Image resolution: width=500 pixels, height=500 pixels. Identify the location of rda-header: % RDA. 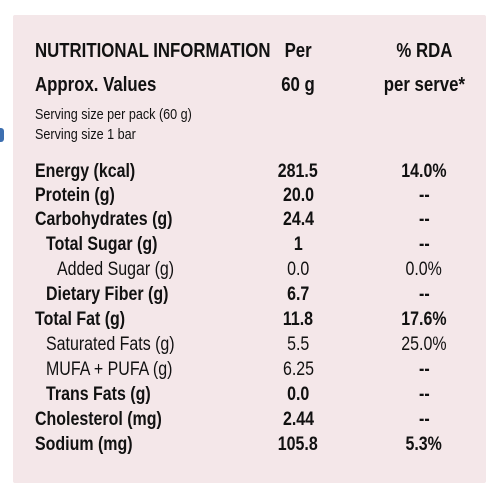
(423, 51).